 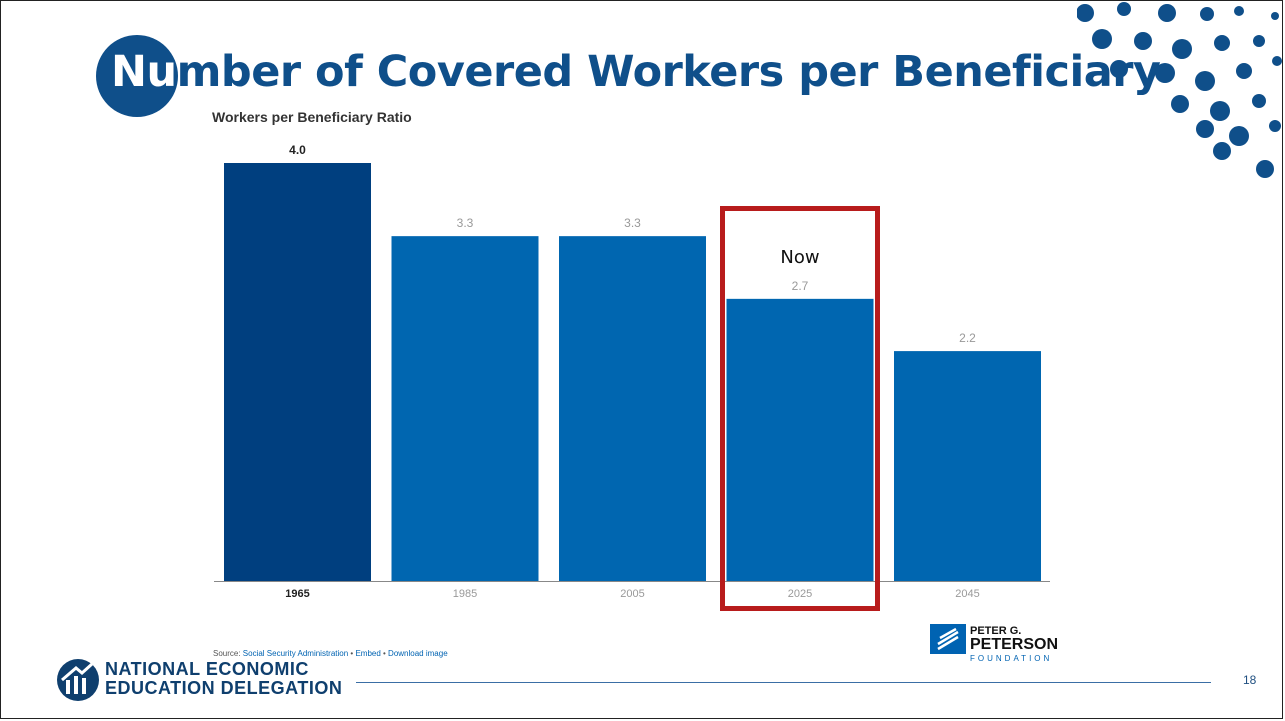 I want to click on bar-2005, so click(x=632, y=408).